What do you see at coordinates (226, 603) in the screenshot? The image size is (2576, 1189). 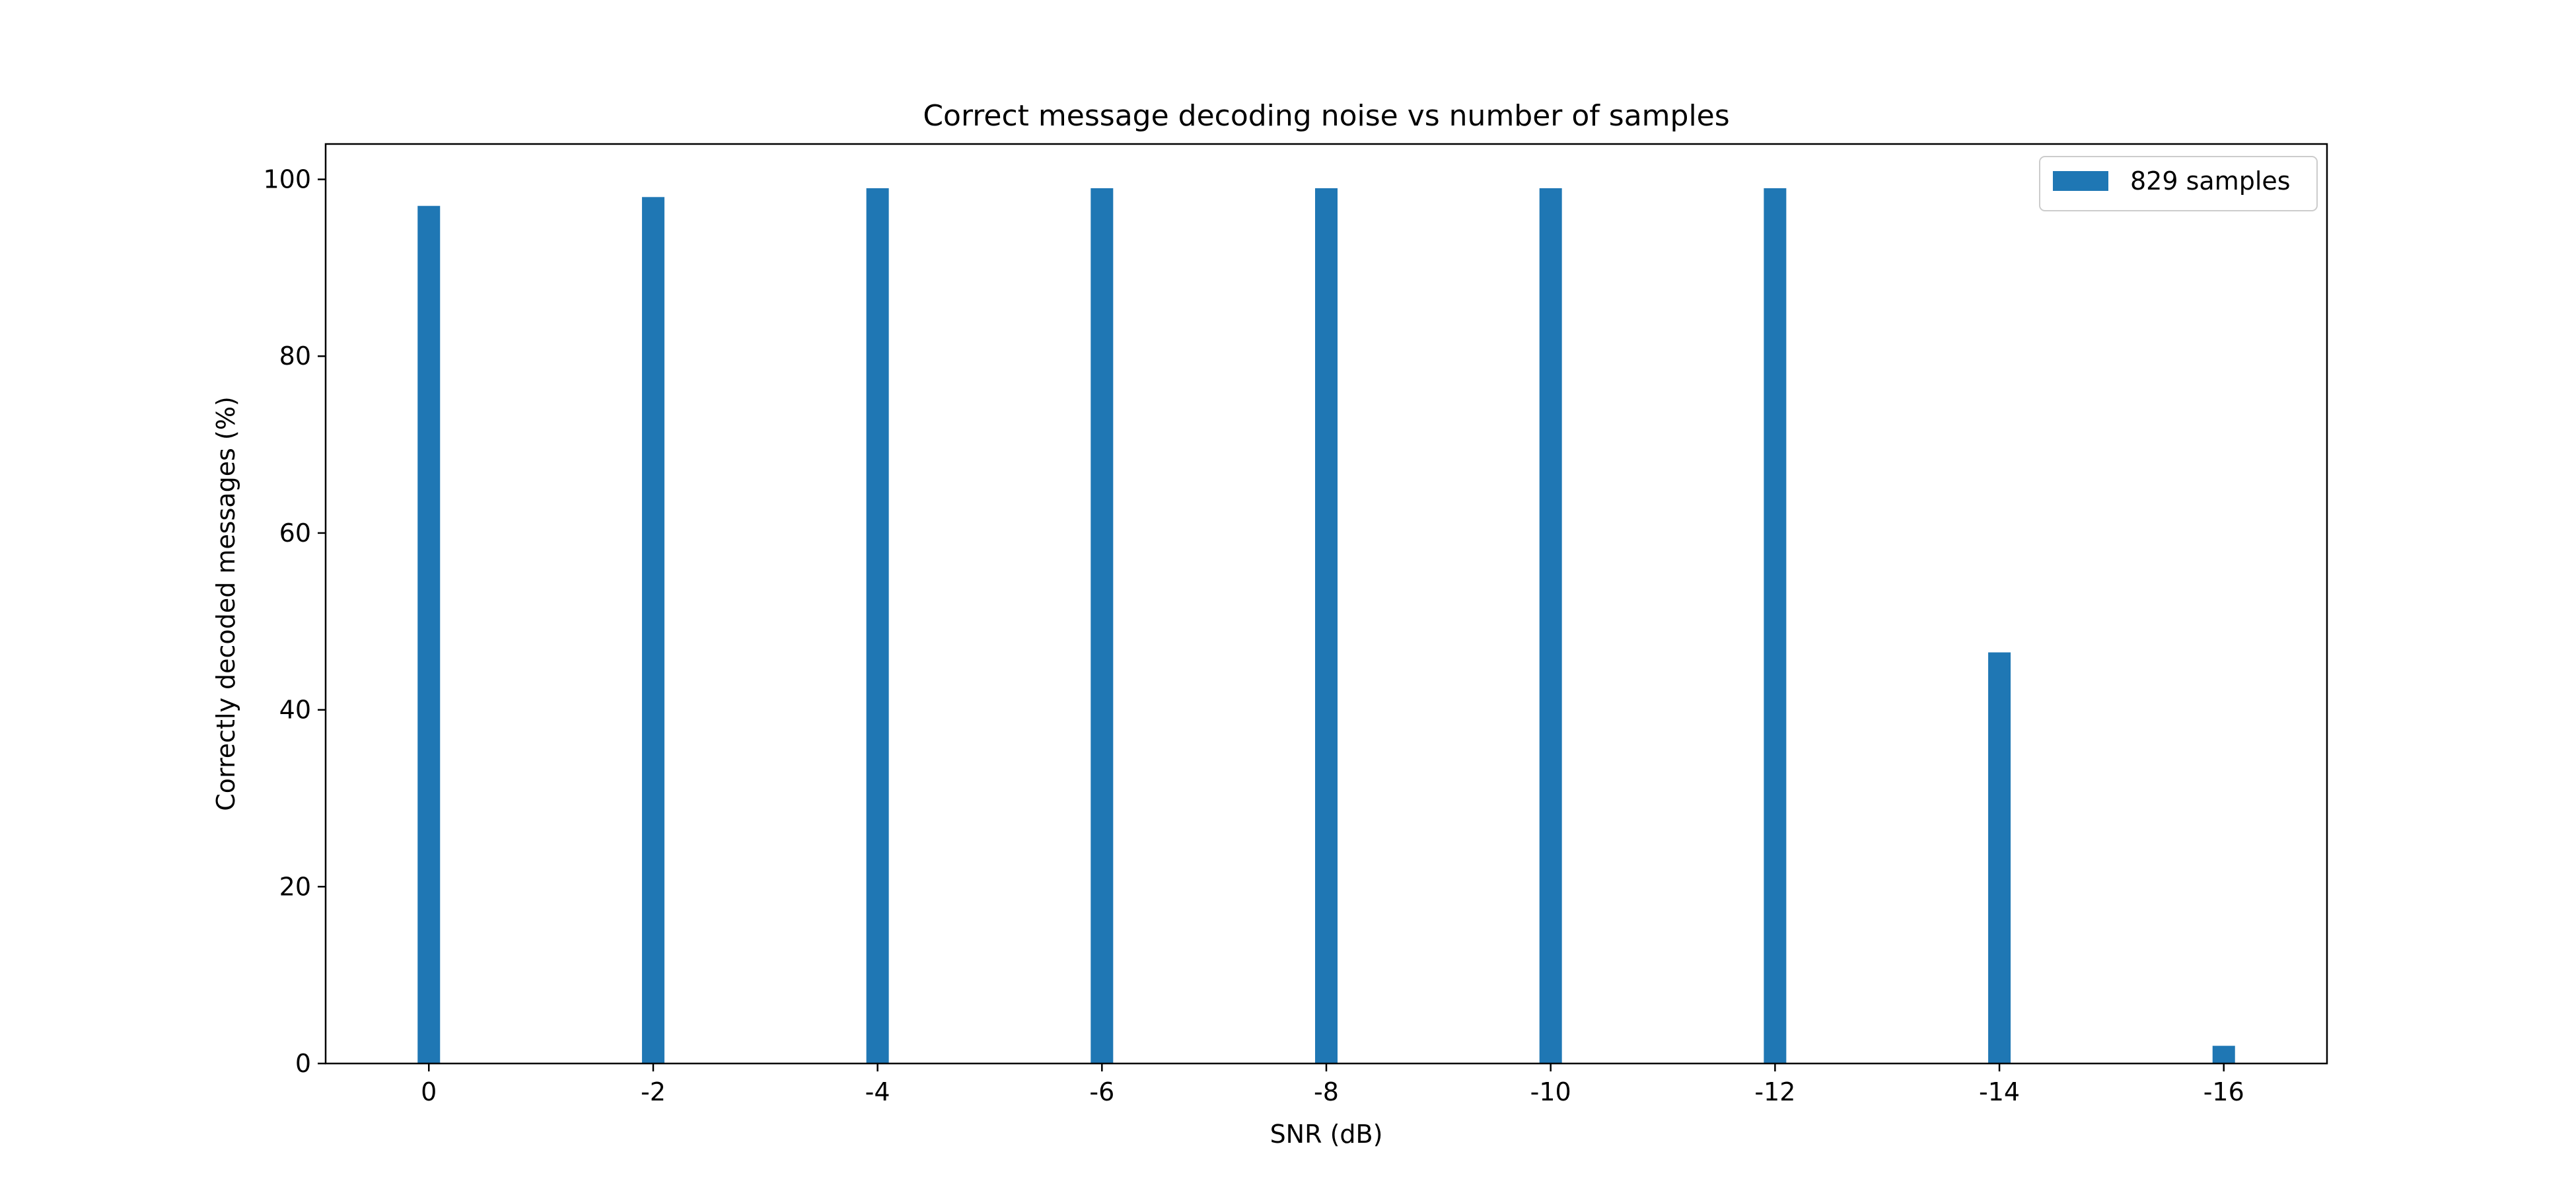 I see `y-axis-label: Correctly decoded messages (%)` at bounding box center [226, 603].